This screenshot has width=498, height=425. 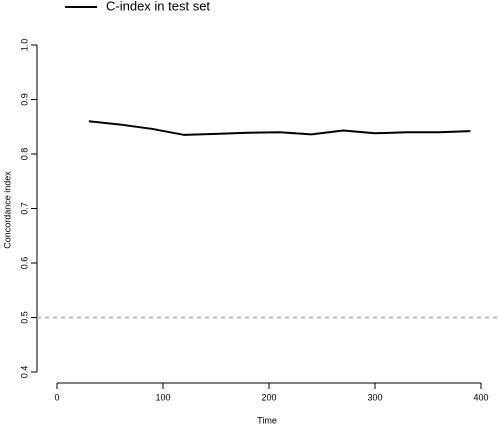 I want to click on x-axis-label: Time, so click(x=267, y=420).